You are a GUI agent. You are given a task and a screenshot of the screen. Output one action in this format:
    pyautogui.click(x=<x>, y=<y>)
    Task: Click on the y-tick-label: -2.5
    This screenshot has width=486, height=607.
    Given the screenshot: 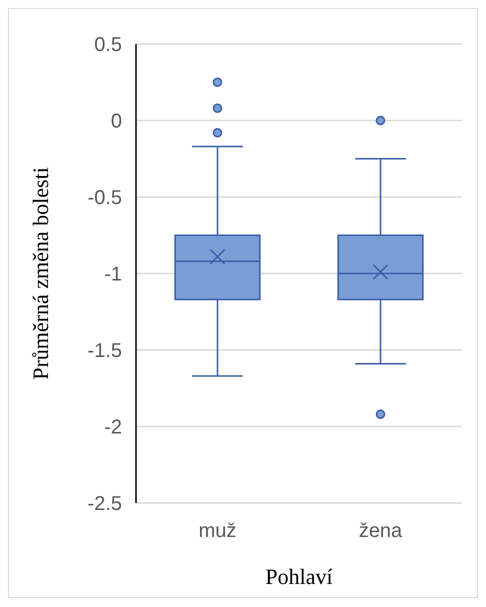 What is the action you would take?
    pyautogui.click(x=105, y=504)
    